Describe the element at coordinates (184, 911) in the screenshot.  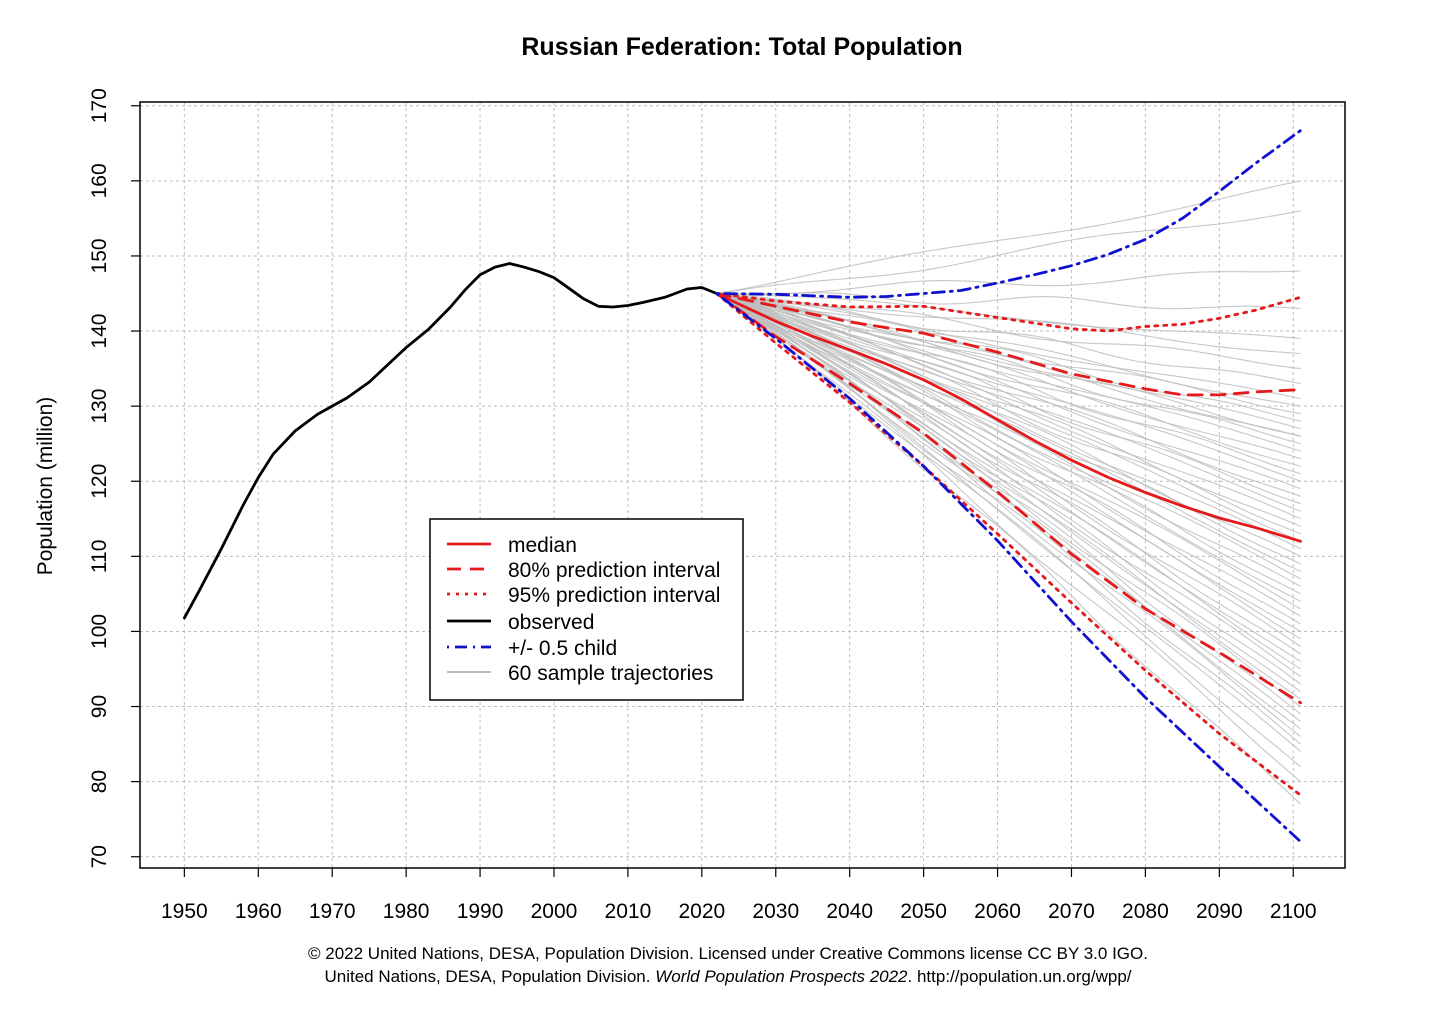
I see `x-tick-label-1950: 1950` at that location.